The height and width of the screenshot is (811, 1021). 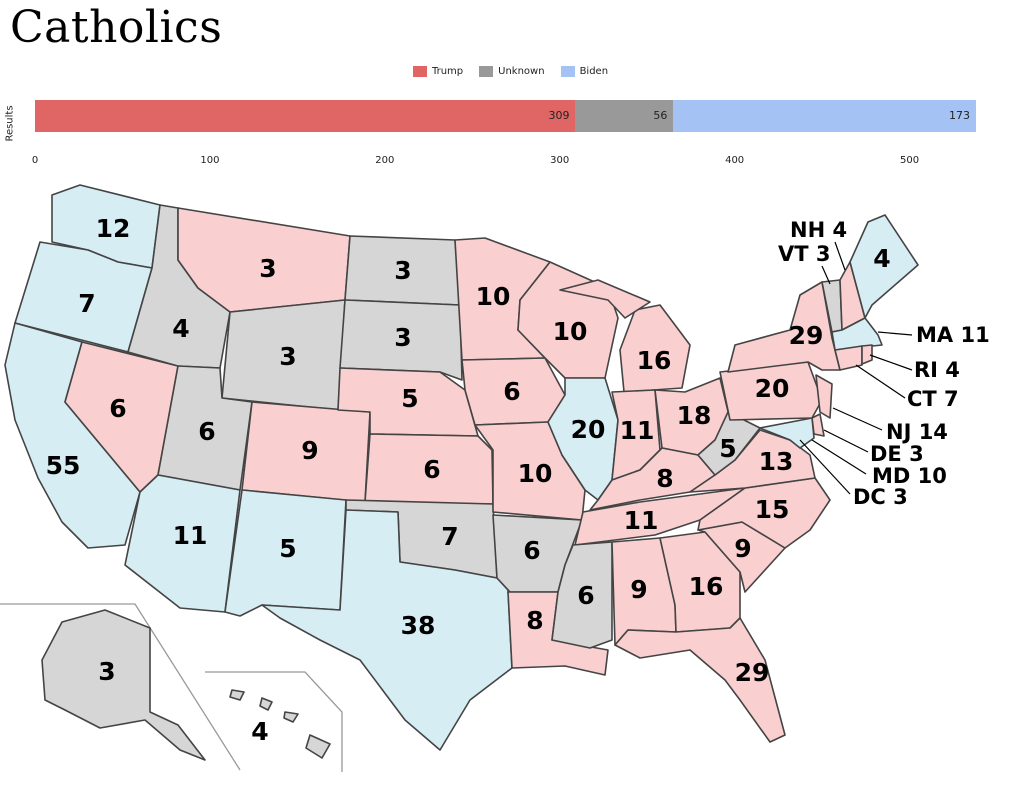 I want to click on x-tick-label: 0, so click(x=35, y=160).